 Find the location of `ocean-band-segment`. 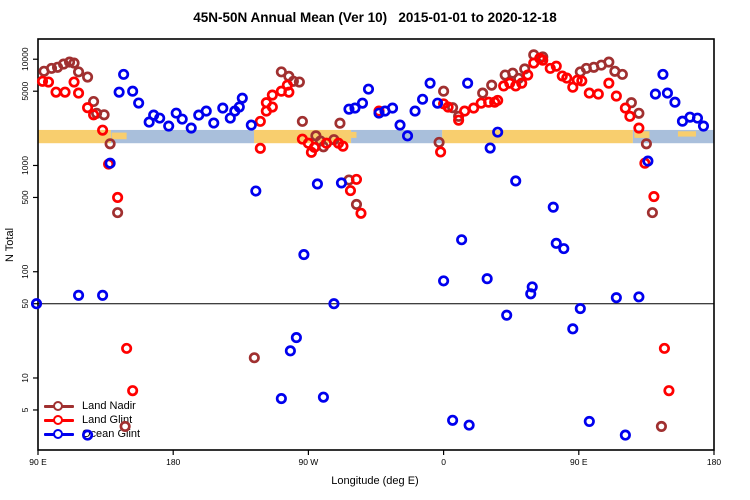

ocean-band-segment is located at coordinates (397, 136).